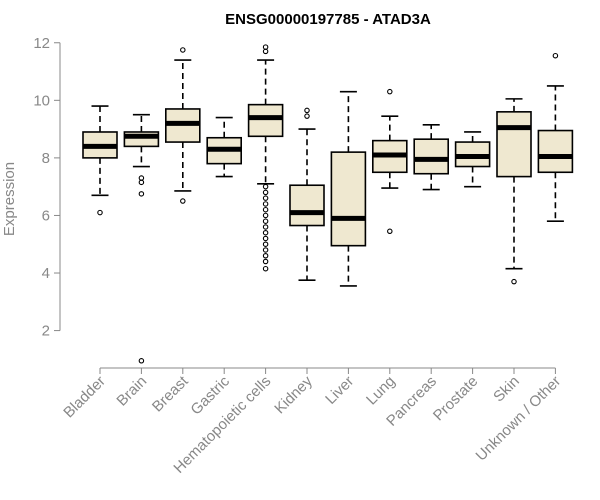 The image size is (600, 500). I want to click on box-pancreas, so click(431, 157).